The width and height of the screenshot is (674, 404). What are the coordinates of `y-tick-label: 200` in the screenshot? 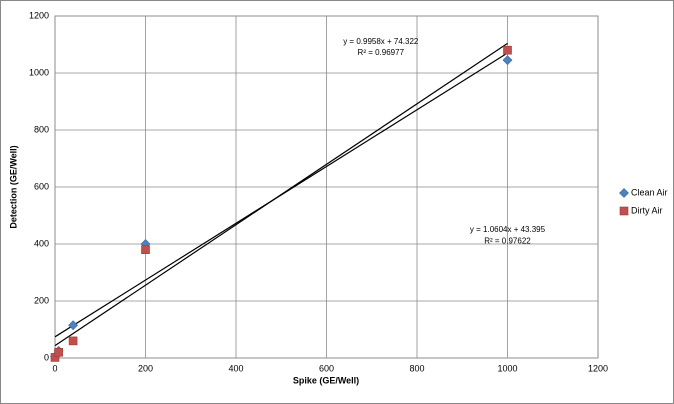 It's located at (41, 300).